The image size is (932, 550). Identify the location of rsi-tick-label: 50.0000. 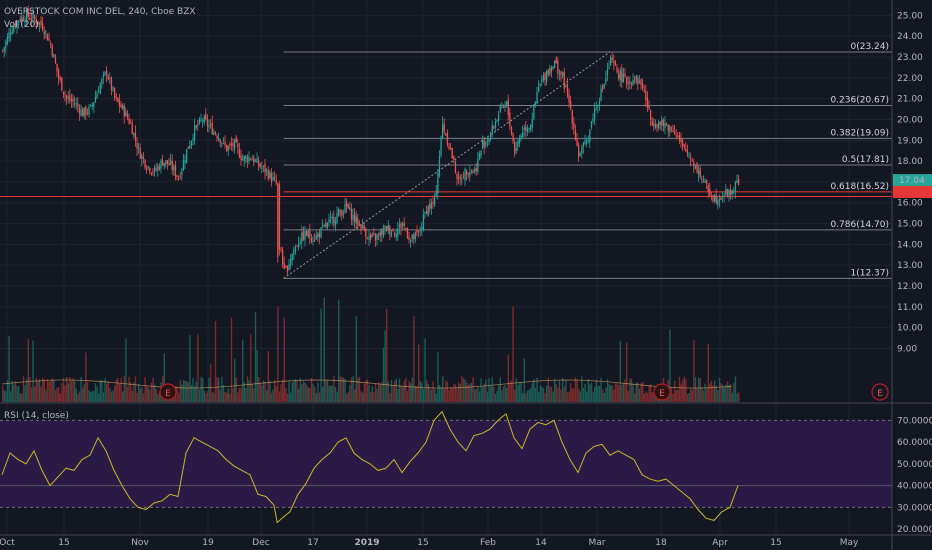
(914, 465).